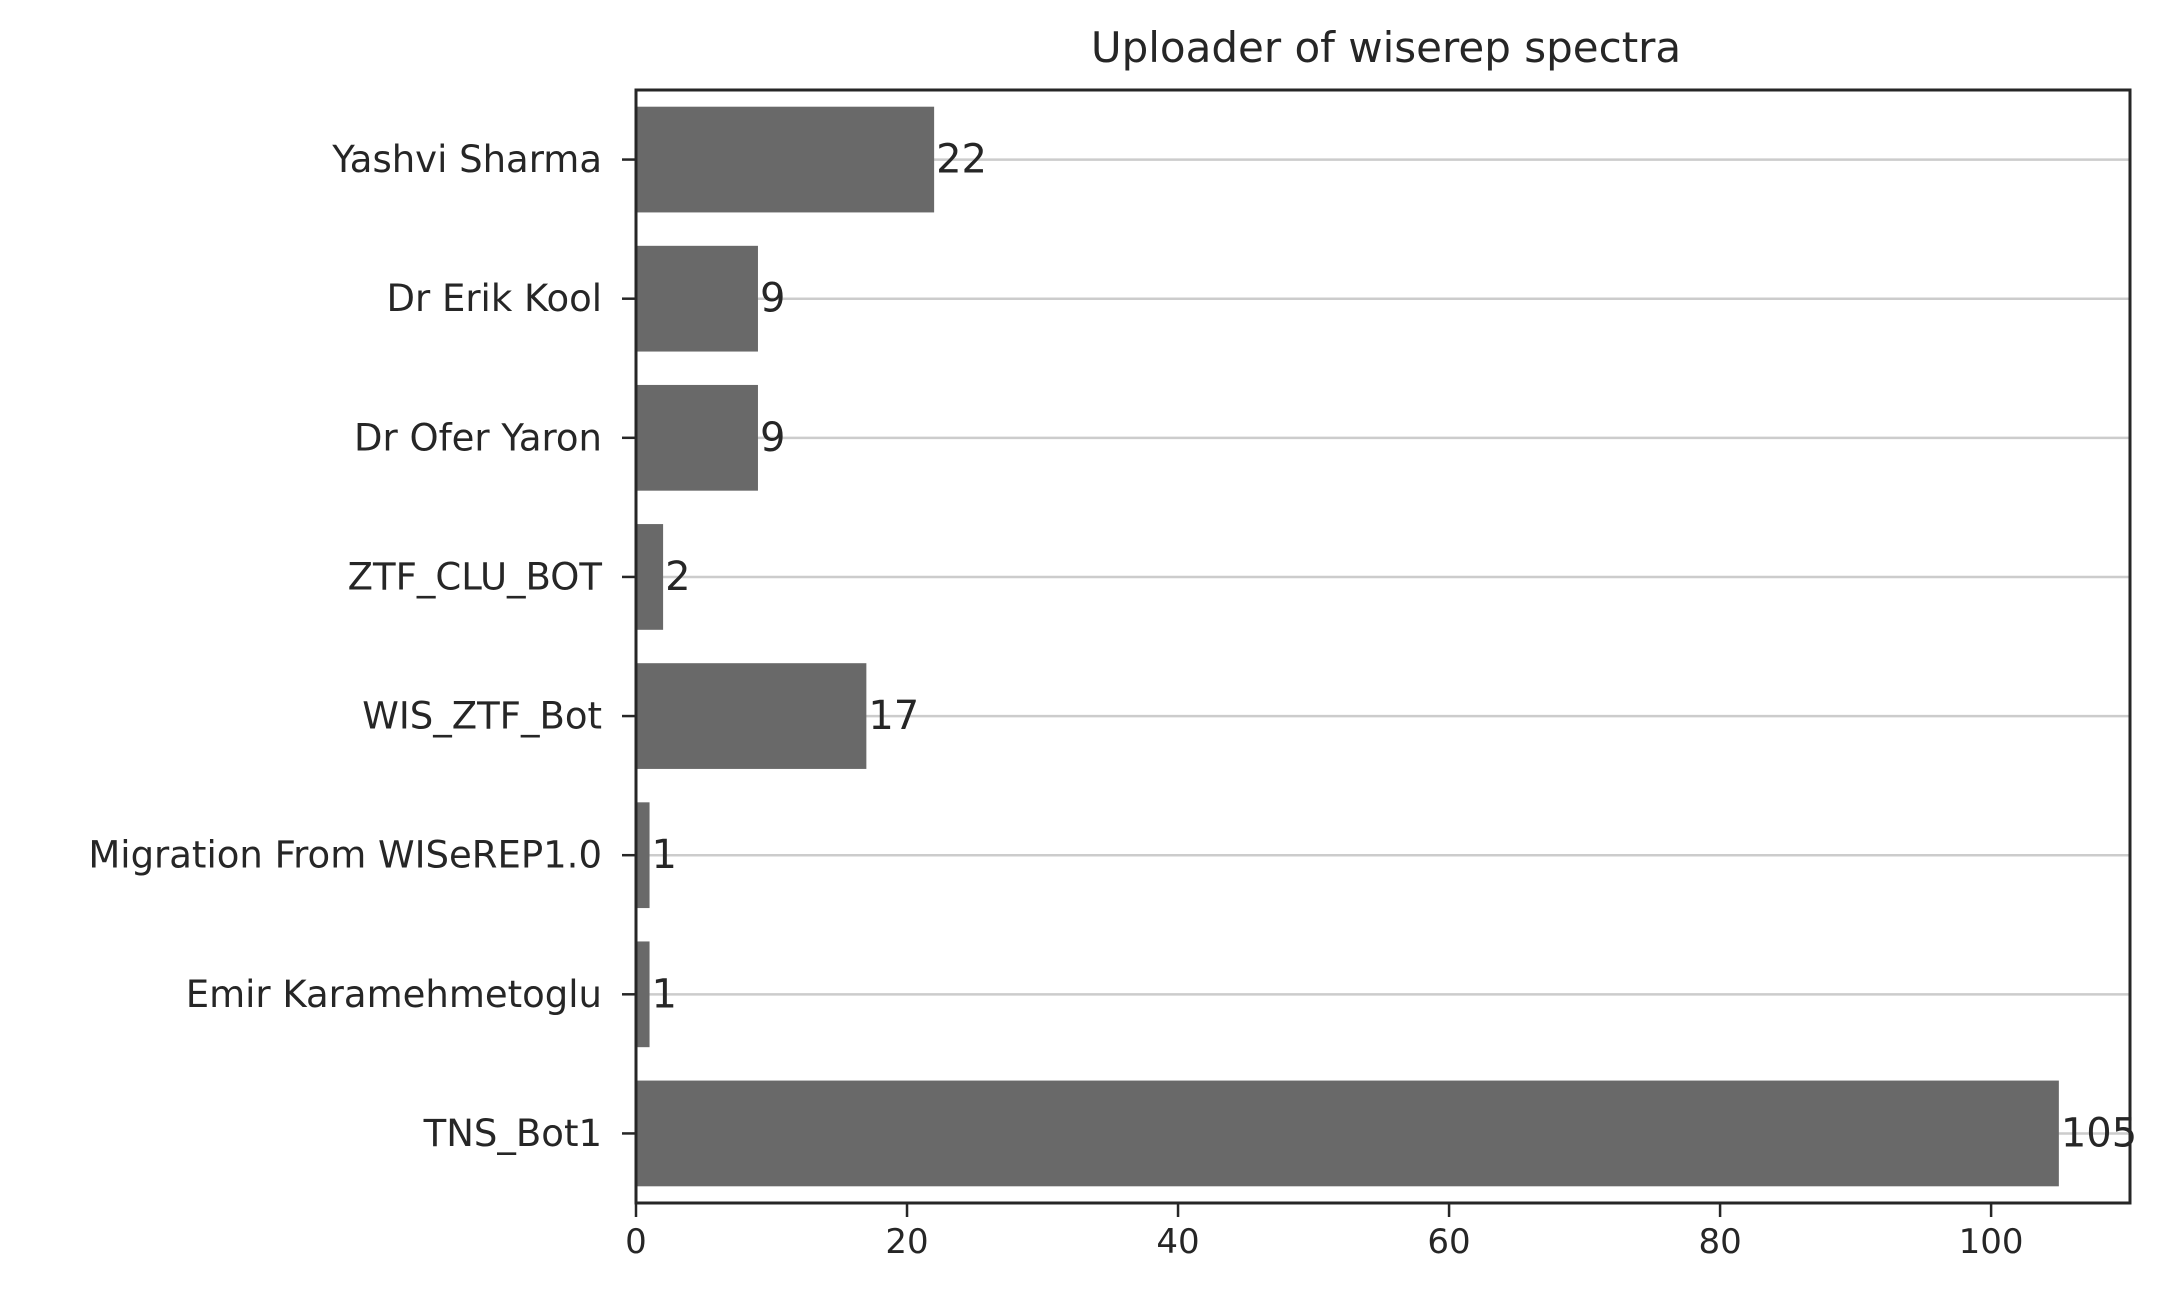  What do you see at coordinates (1177, 1242) in the screenshot?
I see `x-tick-label: 40` at bounding box center [1177, 1242].